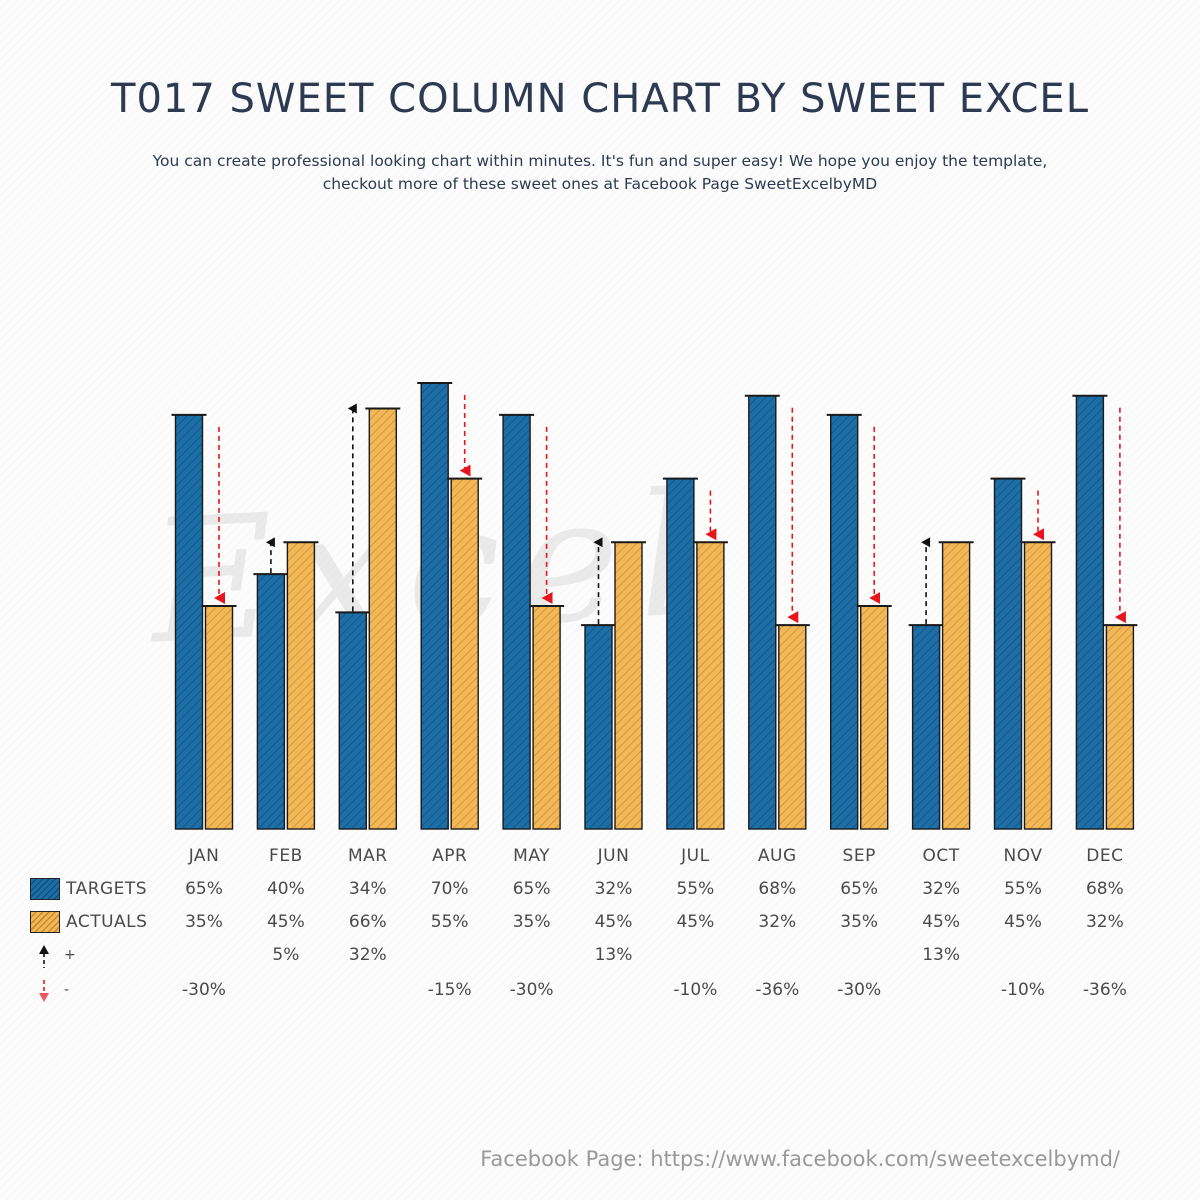  I want to click on targets-bar-may, so click(516, 622).